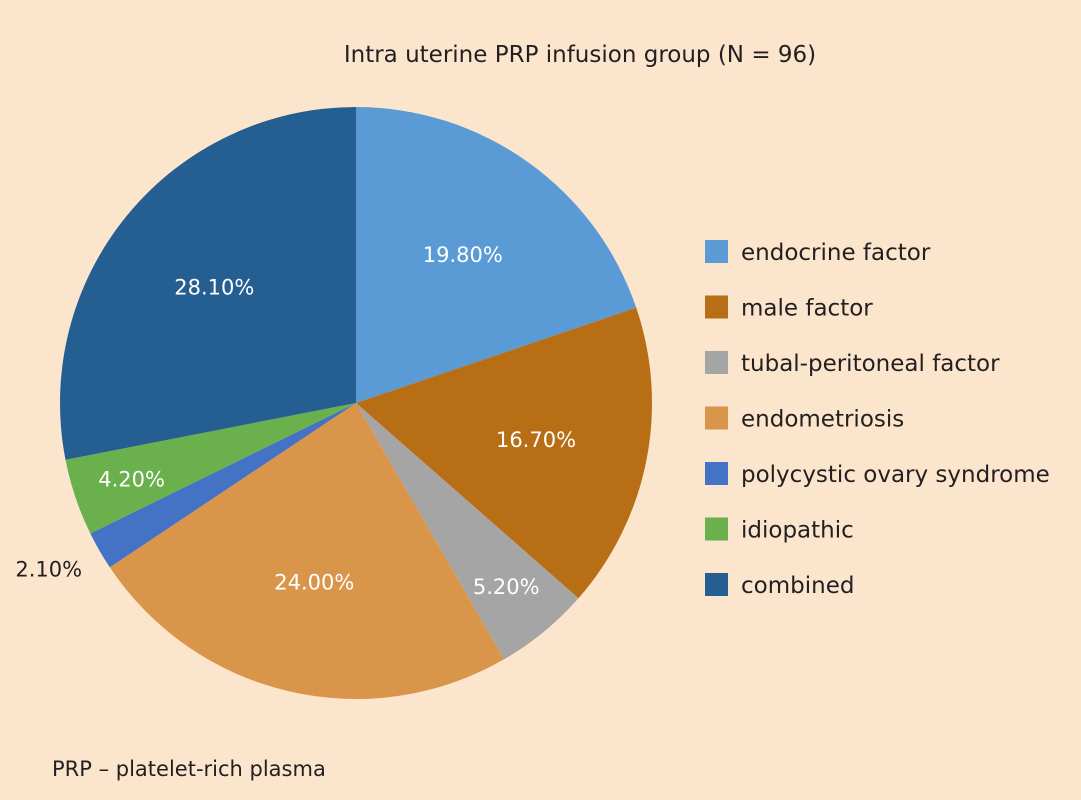  What do you see at coordinates (214, 287) in the screenshot?
I see `slice-label-combined: 28.10%` at bounding box center [214, 287].